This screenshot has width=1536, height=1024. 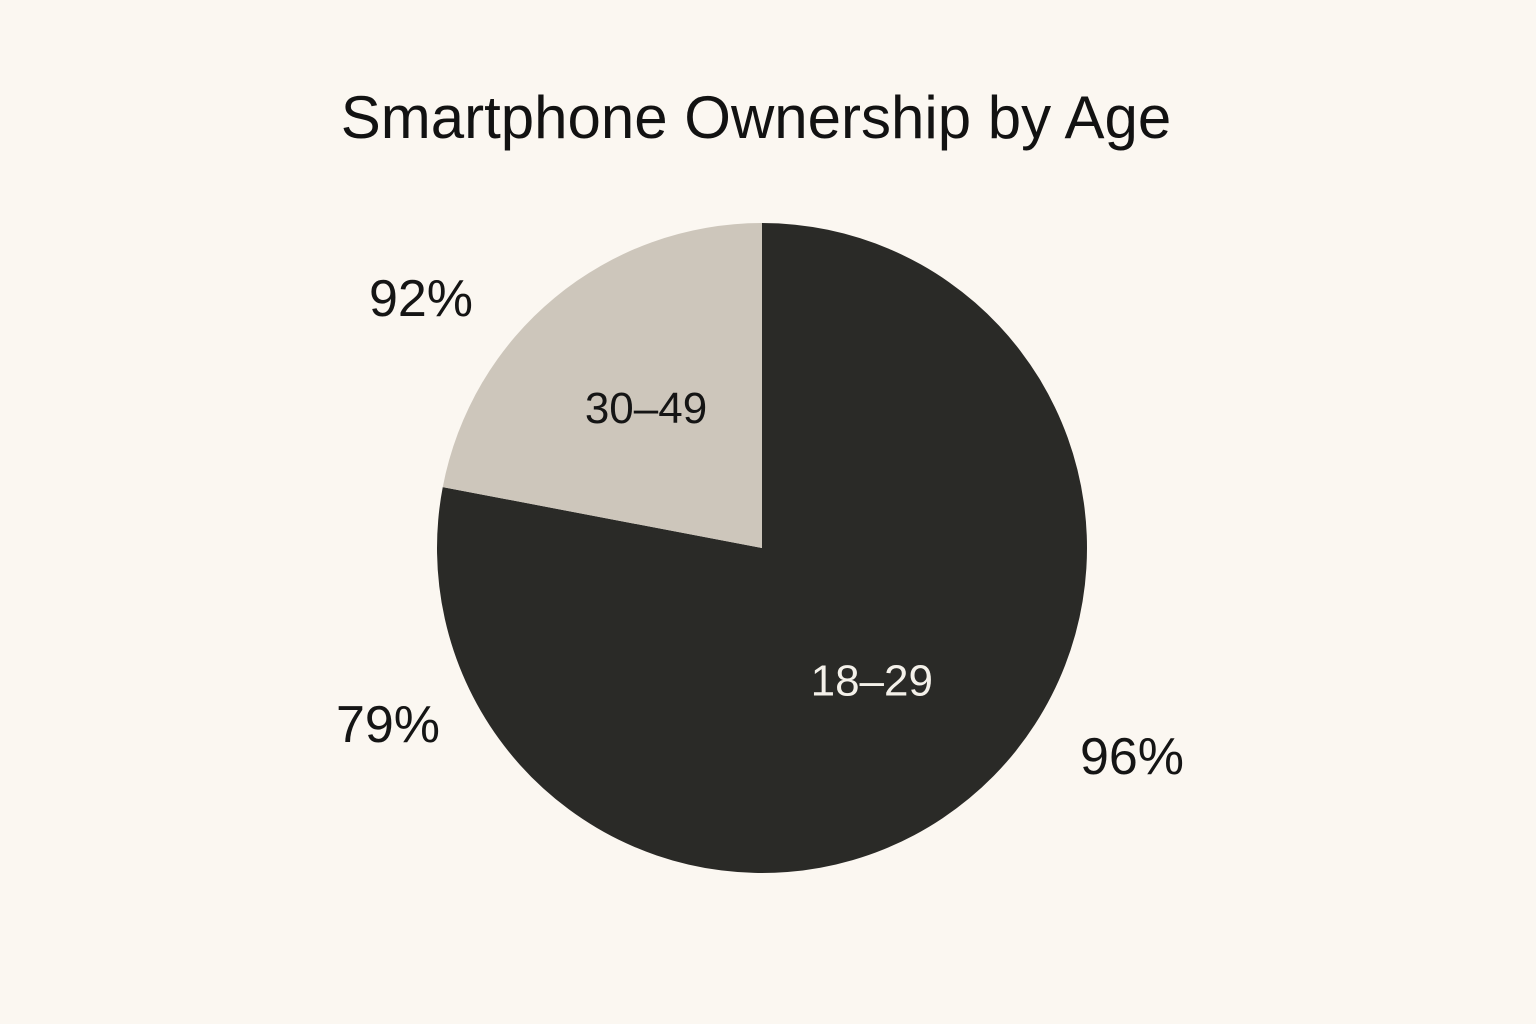 I want to click on chart-title: Smartphone Ownership by Age, so click(x=756, y=117).